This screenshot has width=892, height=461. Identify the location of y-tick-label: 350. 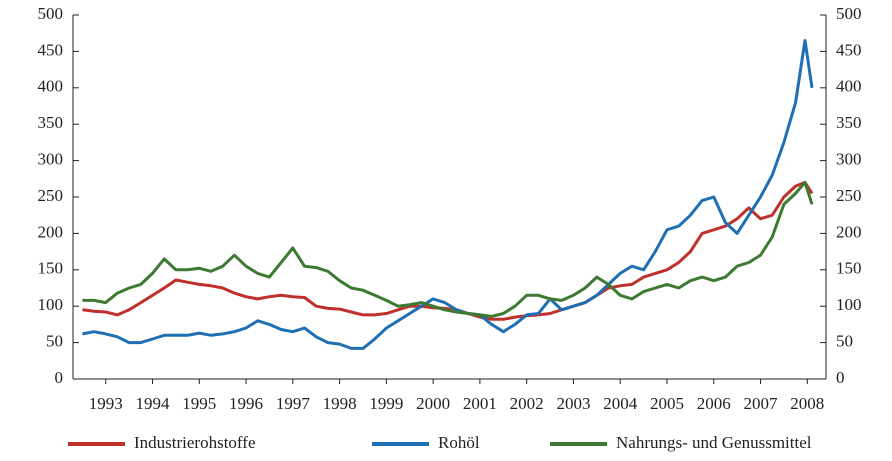
(51, 122).